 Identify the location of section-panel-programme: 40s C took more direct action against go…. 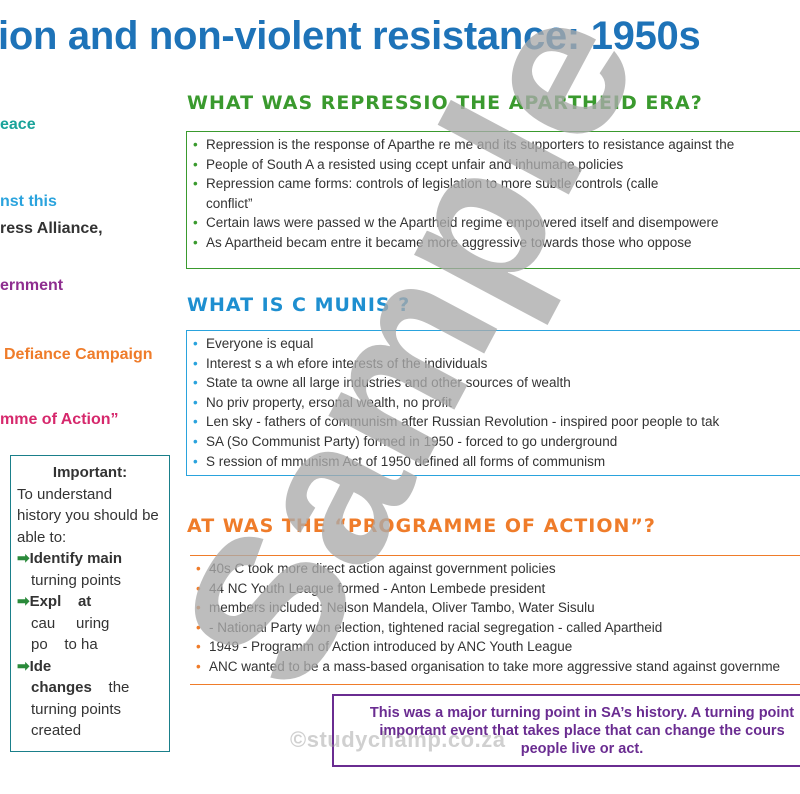
(495, 620).